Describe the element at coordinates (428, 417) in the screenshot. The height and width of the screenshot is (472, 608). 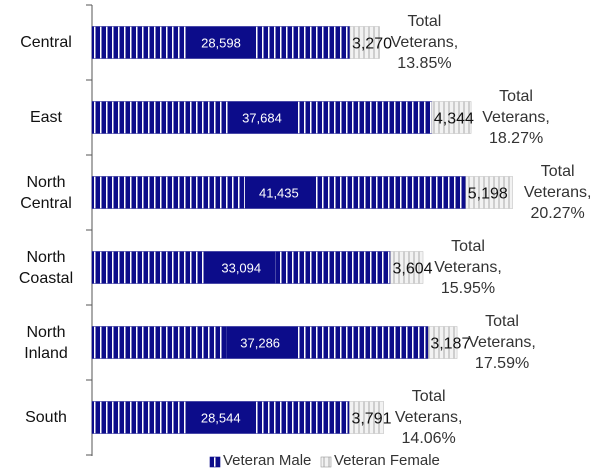
I see `annotation: Total Veterans, 14.06%` at that location.